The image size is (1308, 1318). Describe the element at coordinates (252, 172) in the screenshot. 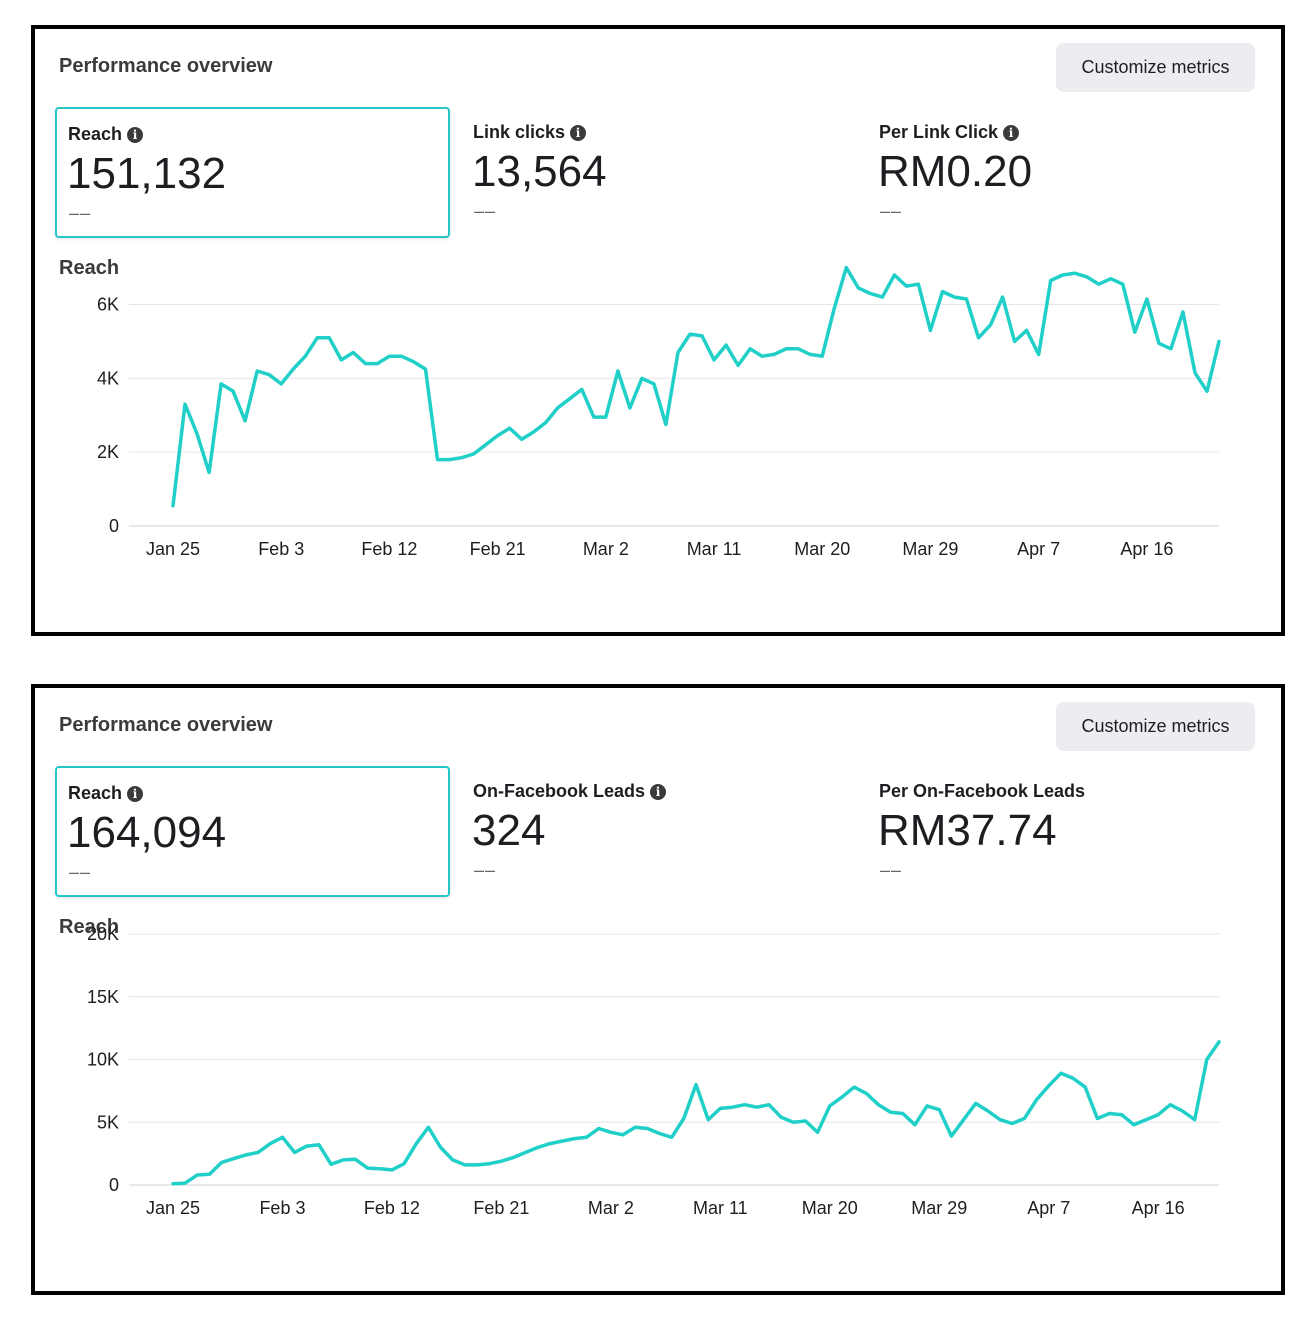

I see `metric-card-reach: Reach i 151,132 ––` at that location.